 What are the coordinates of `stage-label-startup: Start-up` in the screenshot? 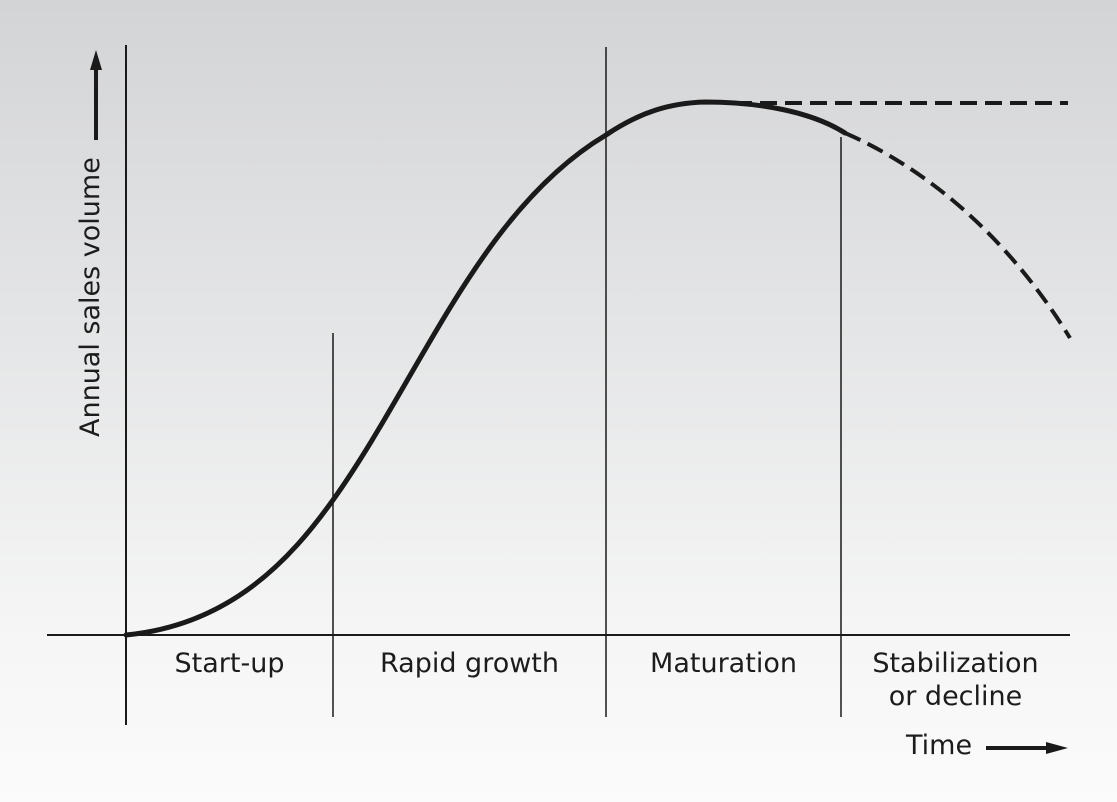 It's located at (229, 663).